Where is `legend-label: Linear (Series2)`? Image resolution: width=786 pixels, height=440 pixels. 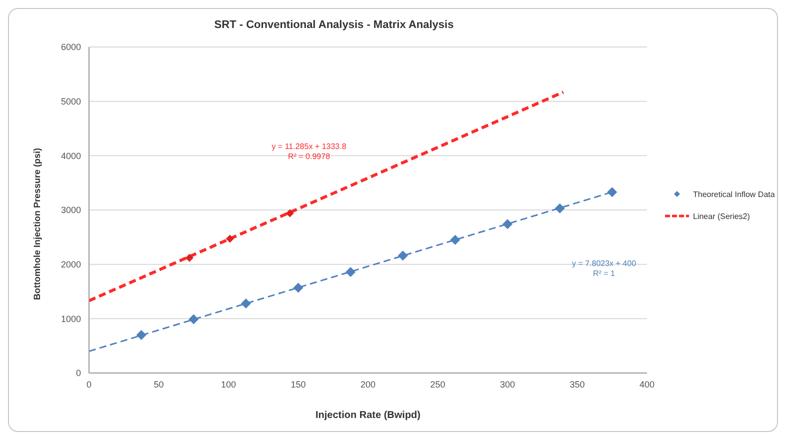 legend-label: Linear (Series2) is located at coordinates (721, 216).